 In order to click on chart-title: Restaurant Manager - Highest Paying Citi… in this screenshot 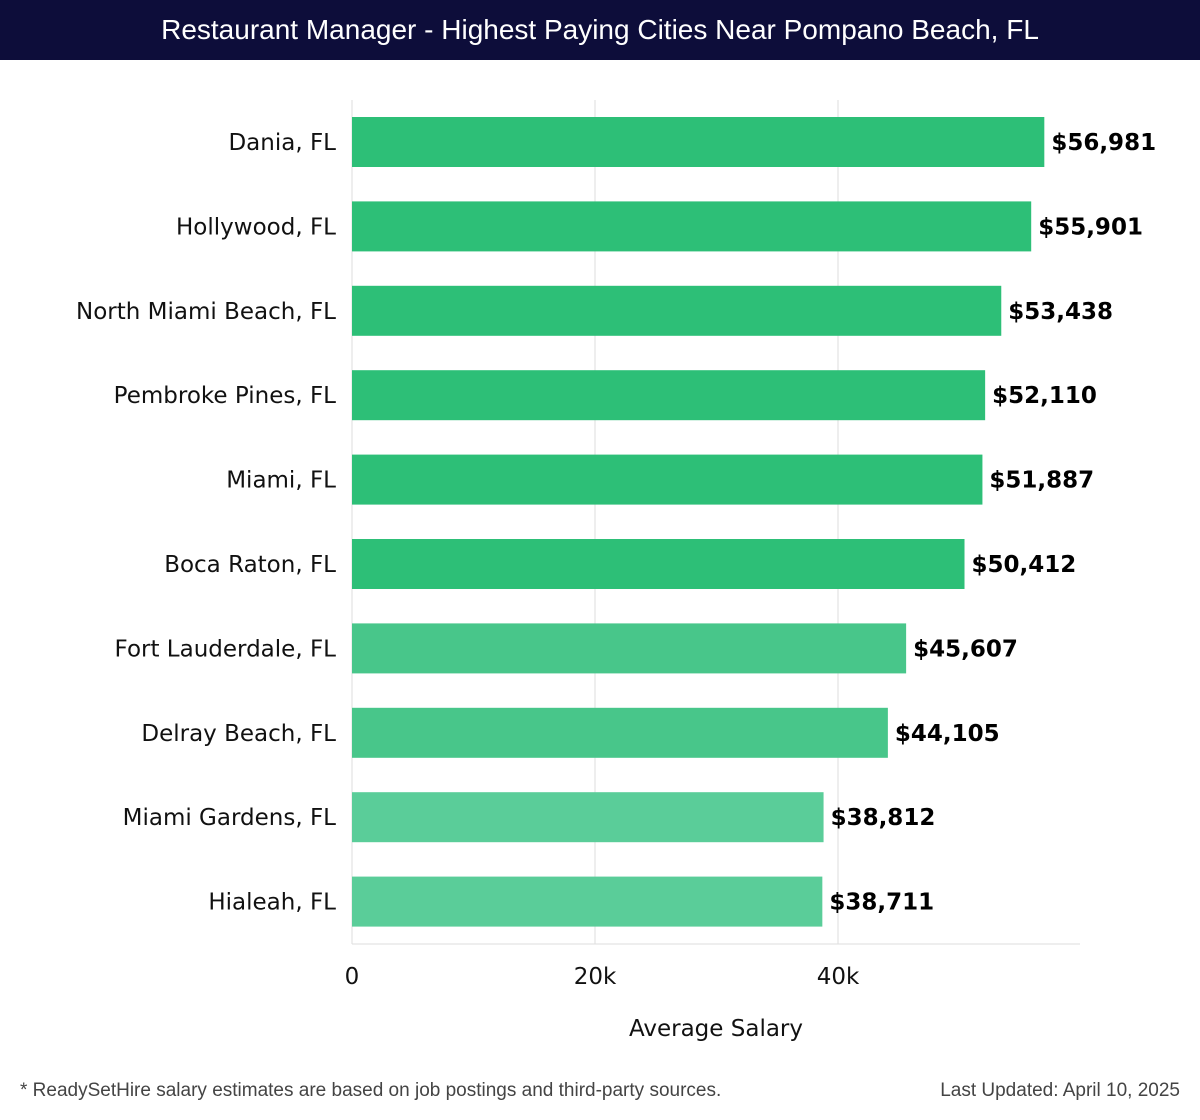, I will do `click(600, 30)`.